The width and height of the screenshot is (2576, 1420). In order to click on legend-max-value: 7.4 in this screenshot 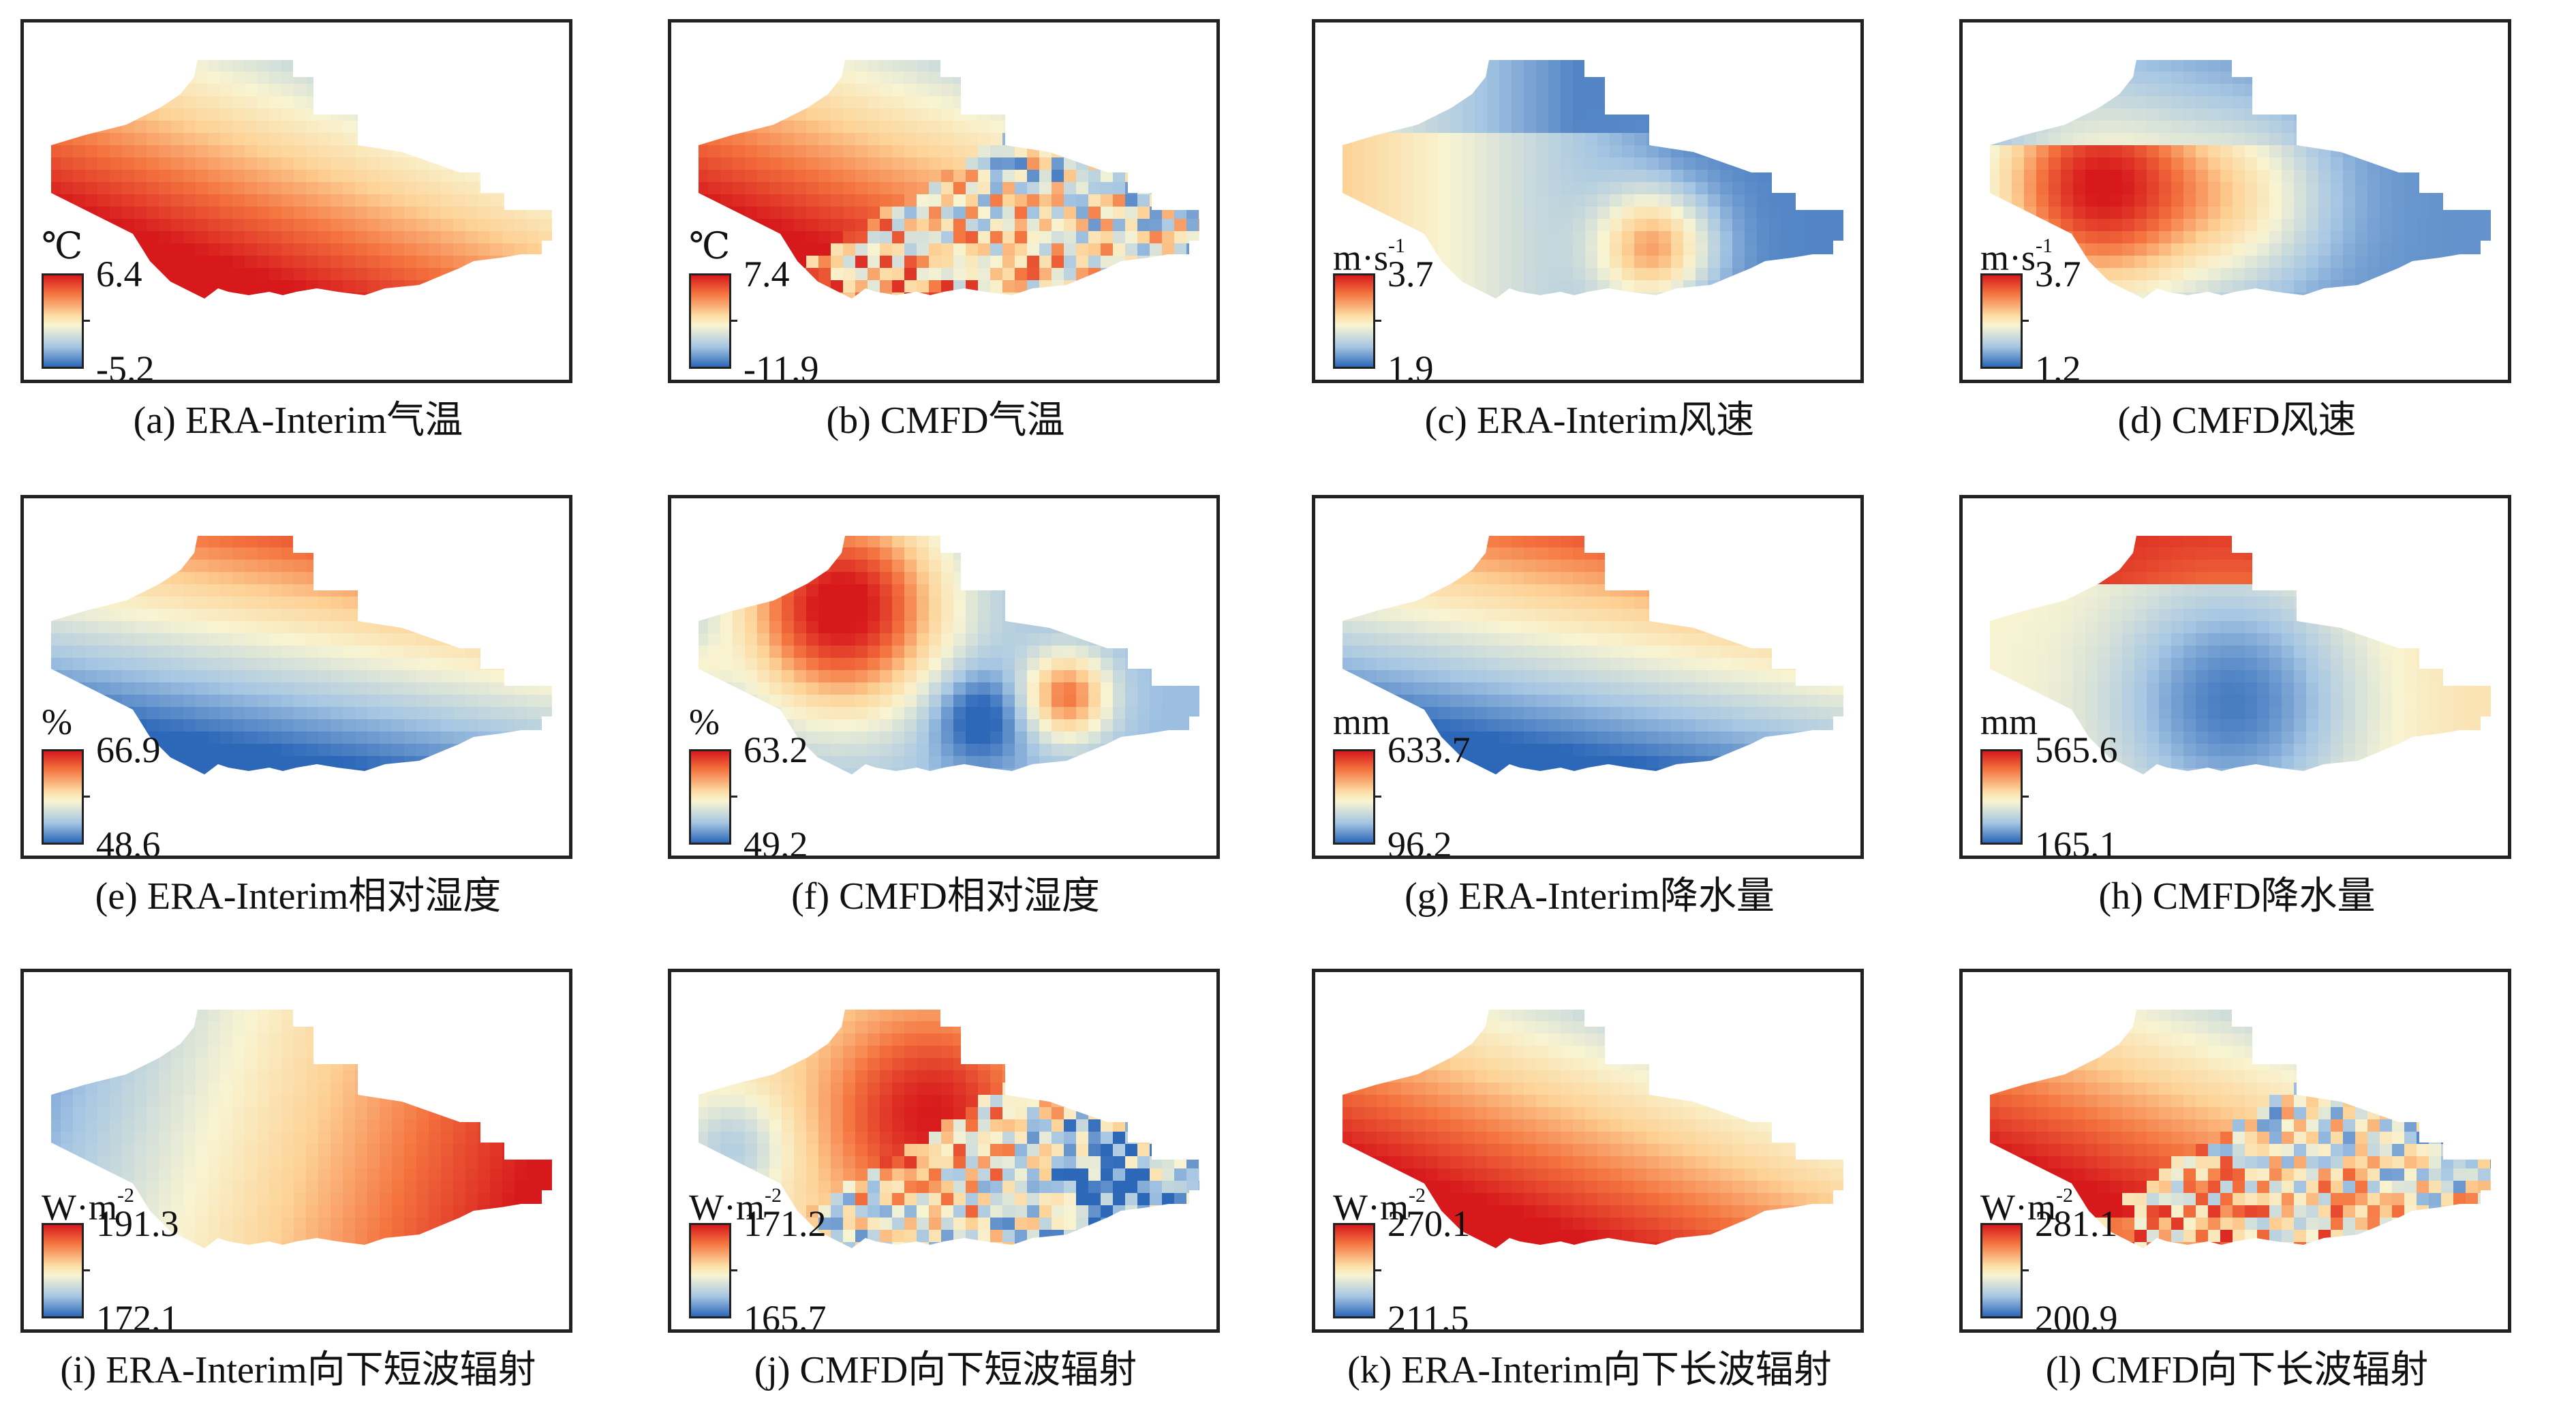, I will do `click(766, 274)`.